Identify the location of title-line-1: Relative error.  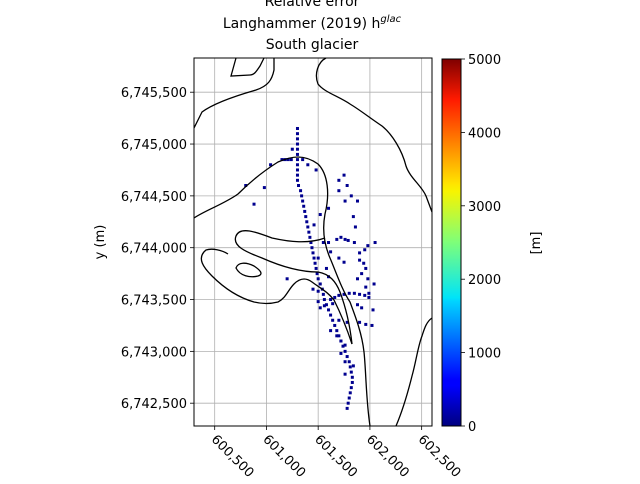
(312, 5).